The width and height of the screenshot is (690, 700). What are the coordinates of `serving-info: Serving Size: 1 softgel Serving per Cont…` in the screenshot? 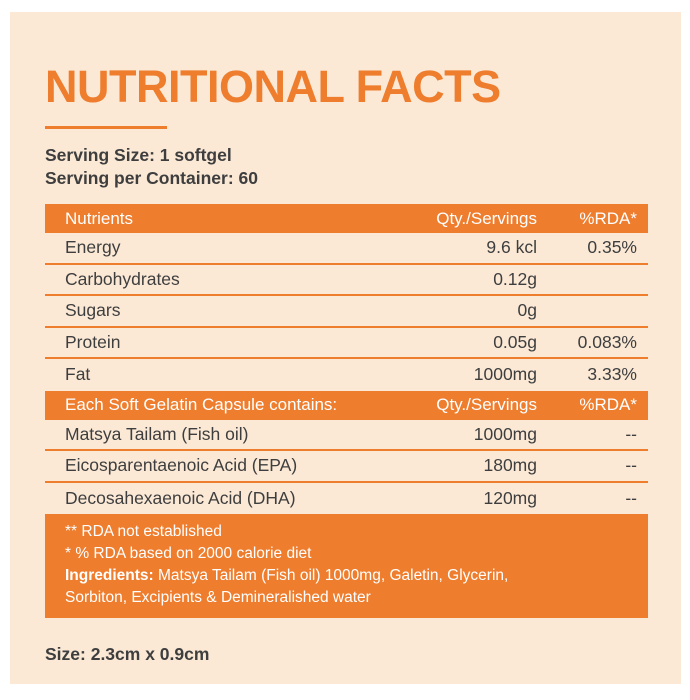 It's located at (346, 167).